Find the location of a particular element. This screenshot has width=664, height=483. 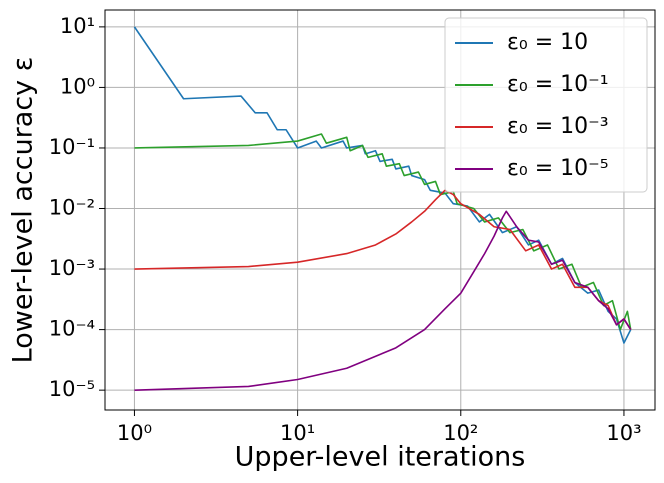

legend-label: ε₀ = 10⁻⁵ is located at coordinates (558, 168).